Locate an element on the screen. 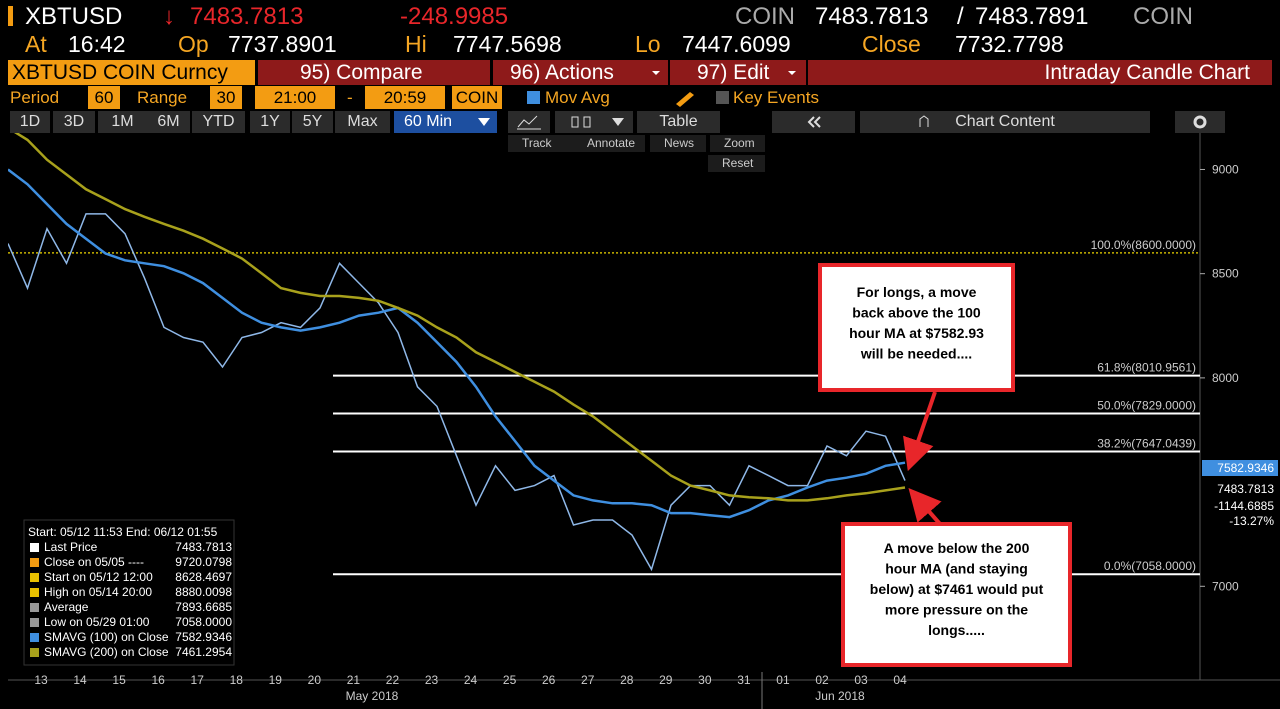 Image resolution: width=1280 pixels, height=709 pixels. span-button: Max is located at coordinates (362, 122).